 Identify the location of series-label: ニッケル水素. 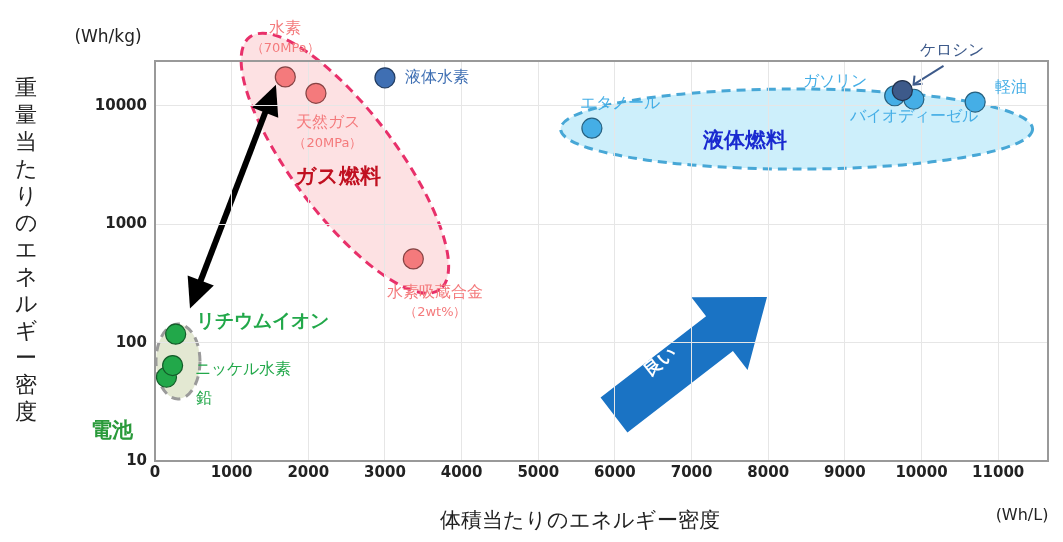
(242, 368).